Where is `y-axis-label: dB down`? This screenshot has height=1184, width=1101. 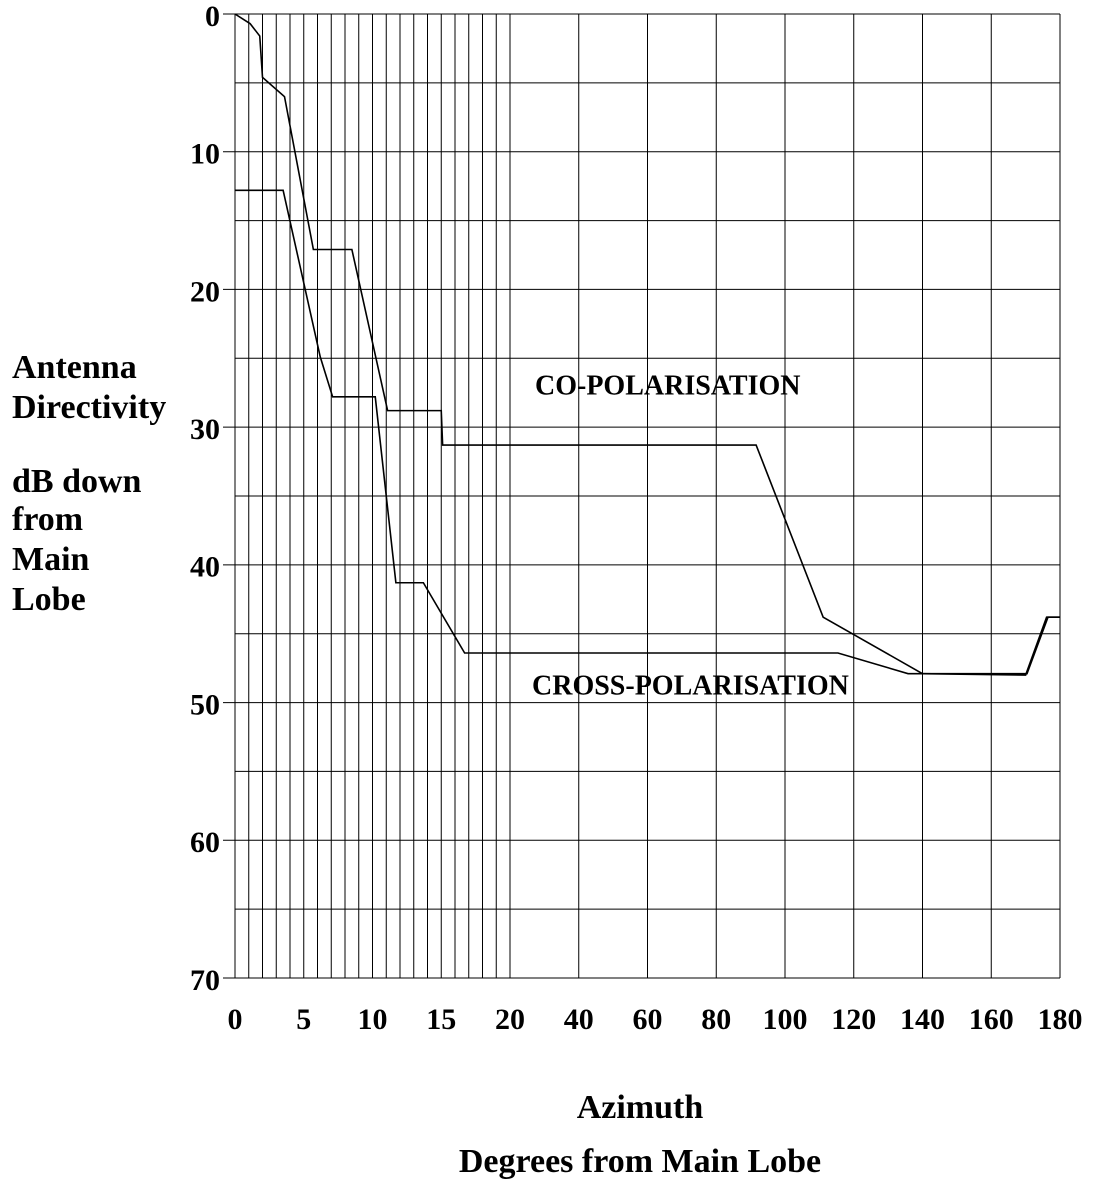
y-axis-label: dB down is located at coordinates (77, 481).